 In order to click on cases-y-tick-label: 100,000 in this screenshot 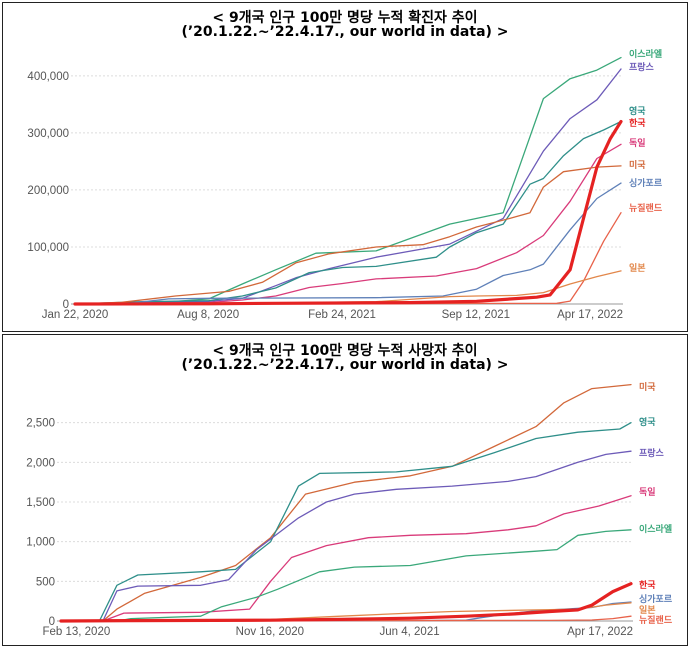, I will do `click(48, 248)`.